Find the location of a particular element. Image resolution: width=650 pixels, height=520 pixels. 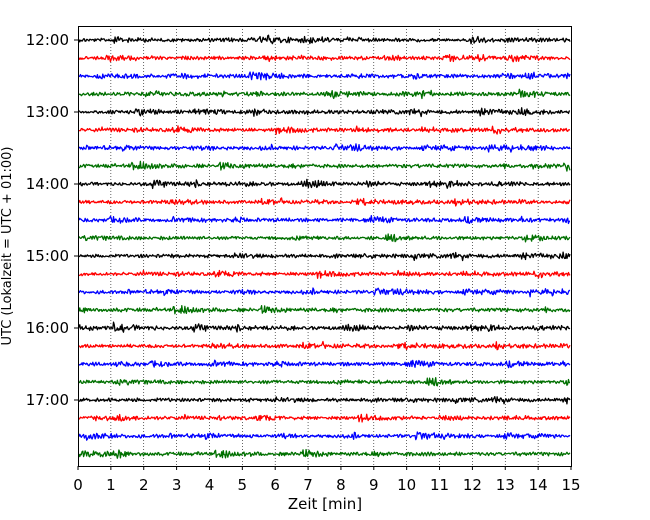

x-axis: 0 1 2 3 4 5 6 7 8 9 10 11 12 13 14 15 is located at coordinates (327, 480).